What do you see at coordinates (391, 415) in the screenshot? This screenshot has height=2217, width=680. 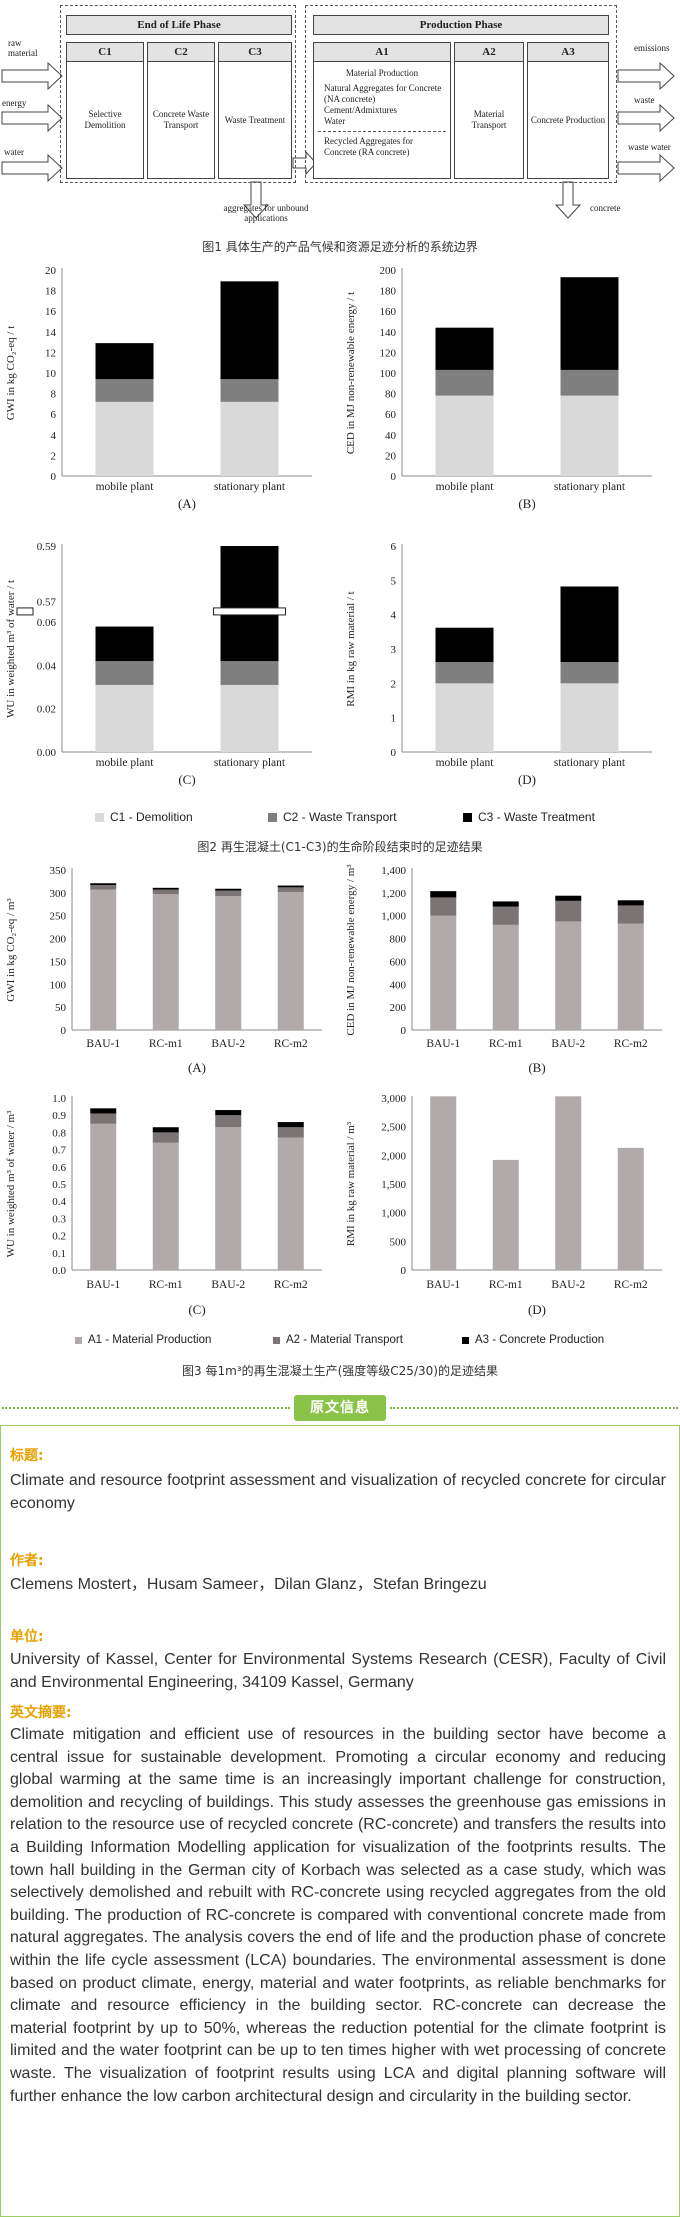 I see `y-tick-label: 60` at bounding box center [391, 415].